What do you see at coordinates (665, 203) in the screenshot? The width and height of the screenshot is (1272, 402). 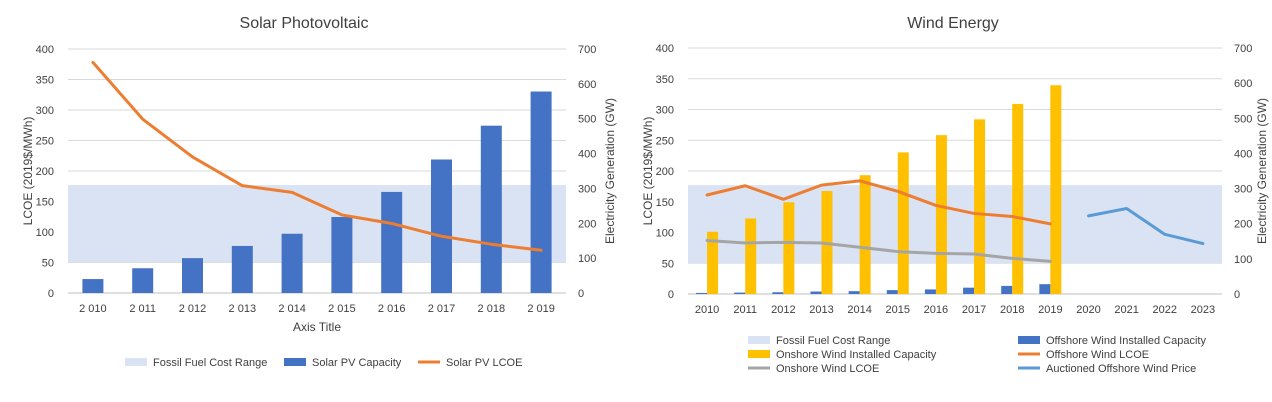 I see `y-tick-label: 150` at bounding box center [665, 203].